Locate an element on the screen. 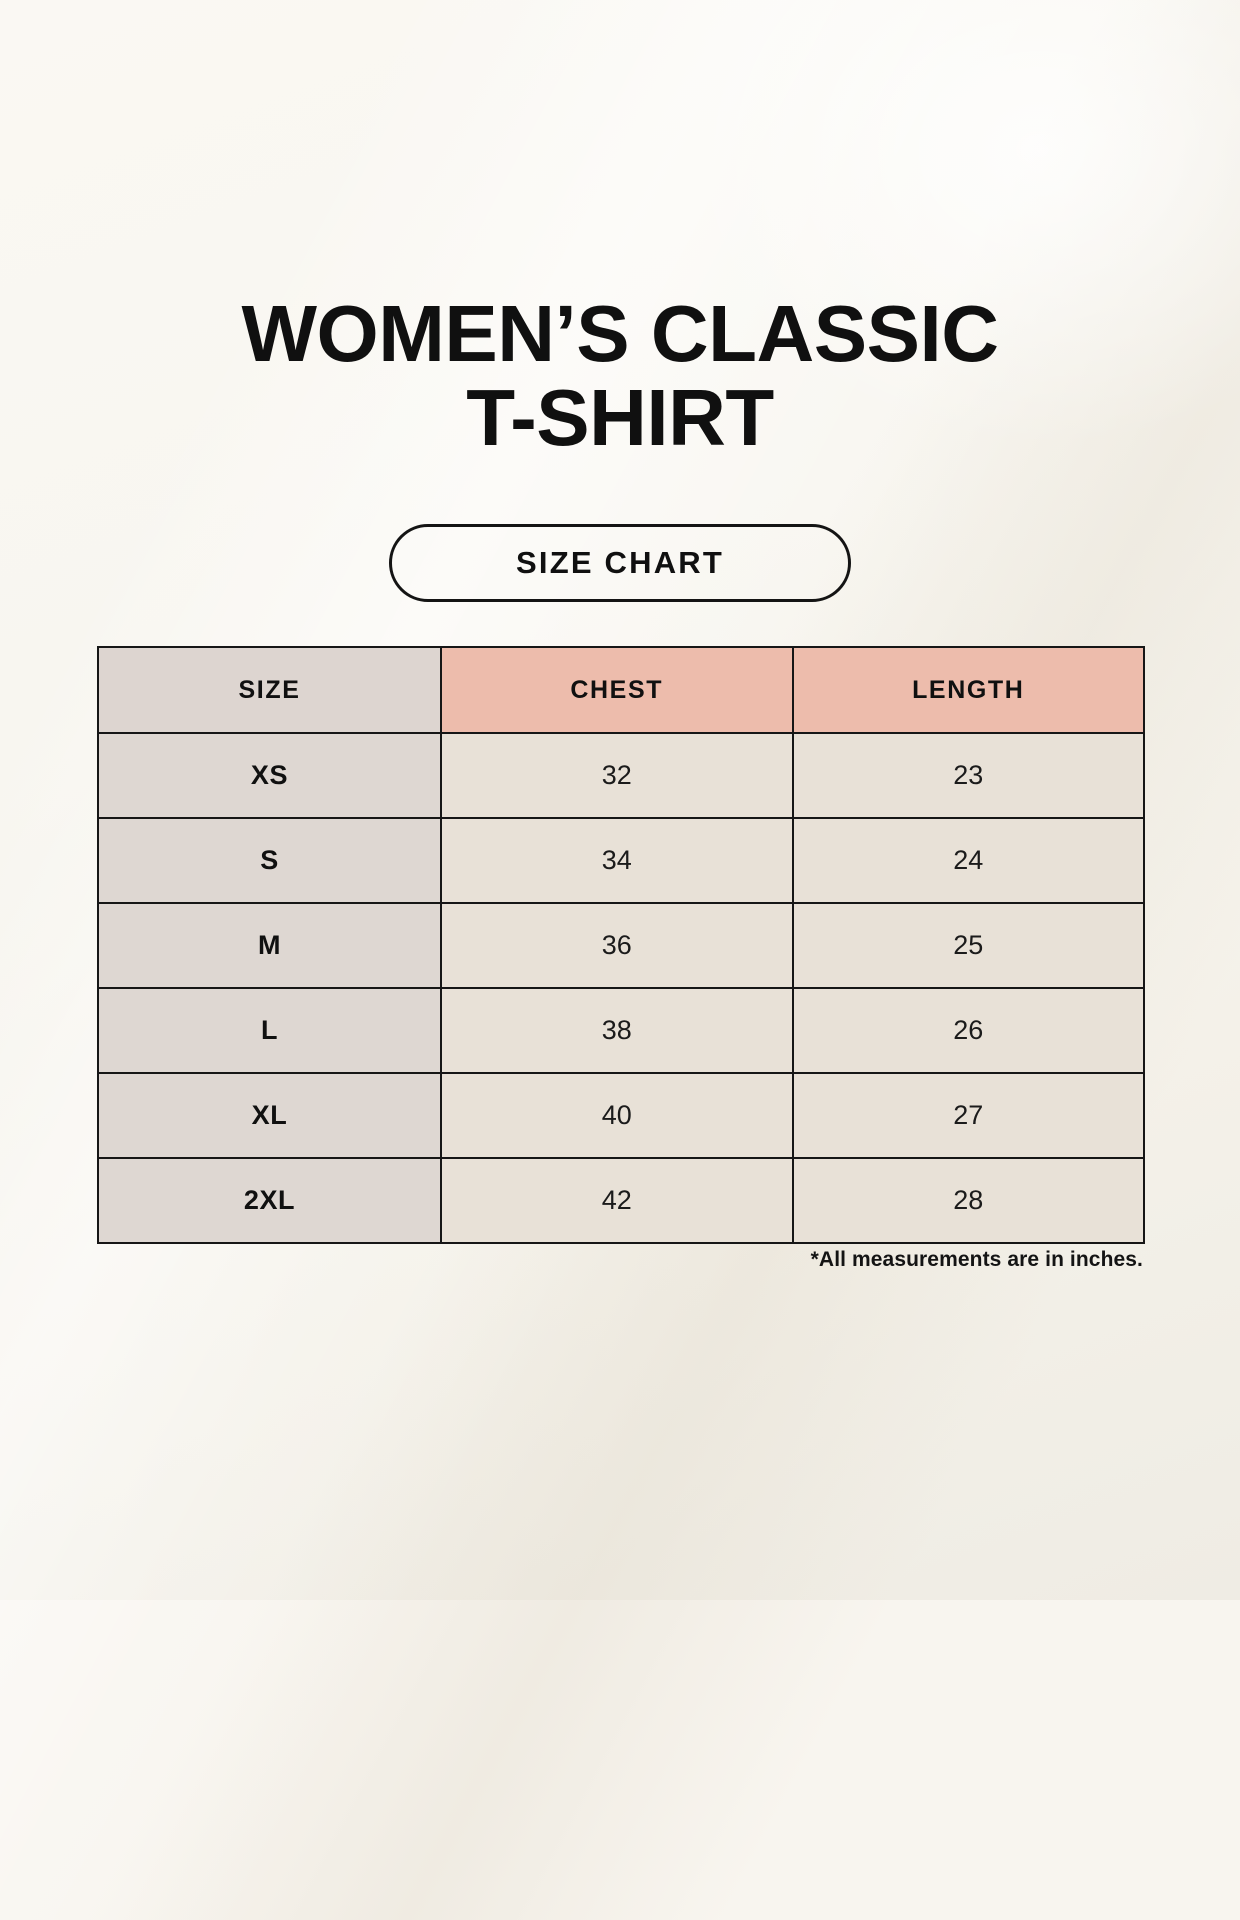  cell-length: 25 is located at coordinates (968, 945).